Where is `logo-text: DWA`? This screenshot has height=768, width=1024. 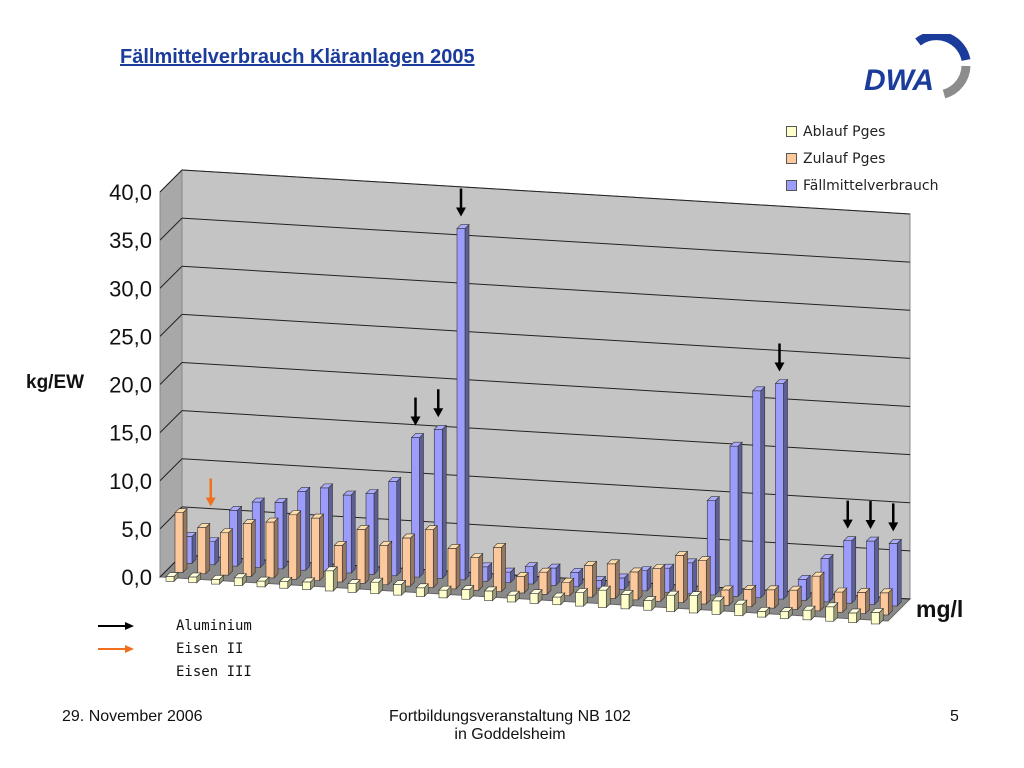
logo-text: DWA is located at coordinates (899, 80).